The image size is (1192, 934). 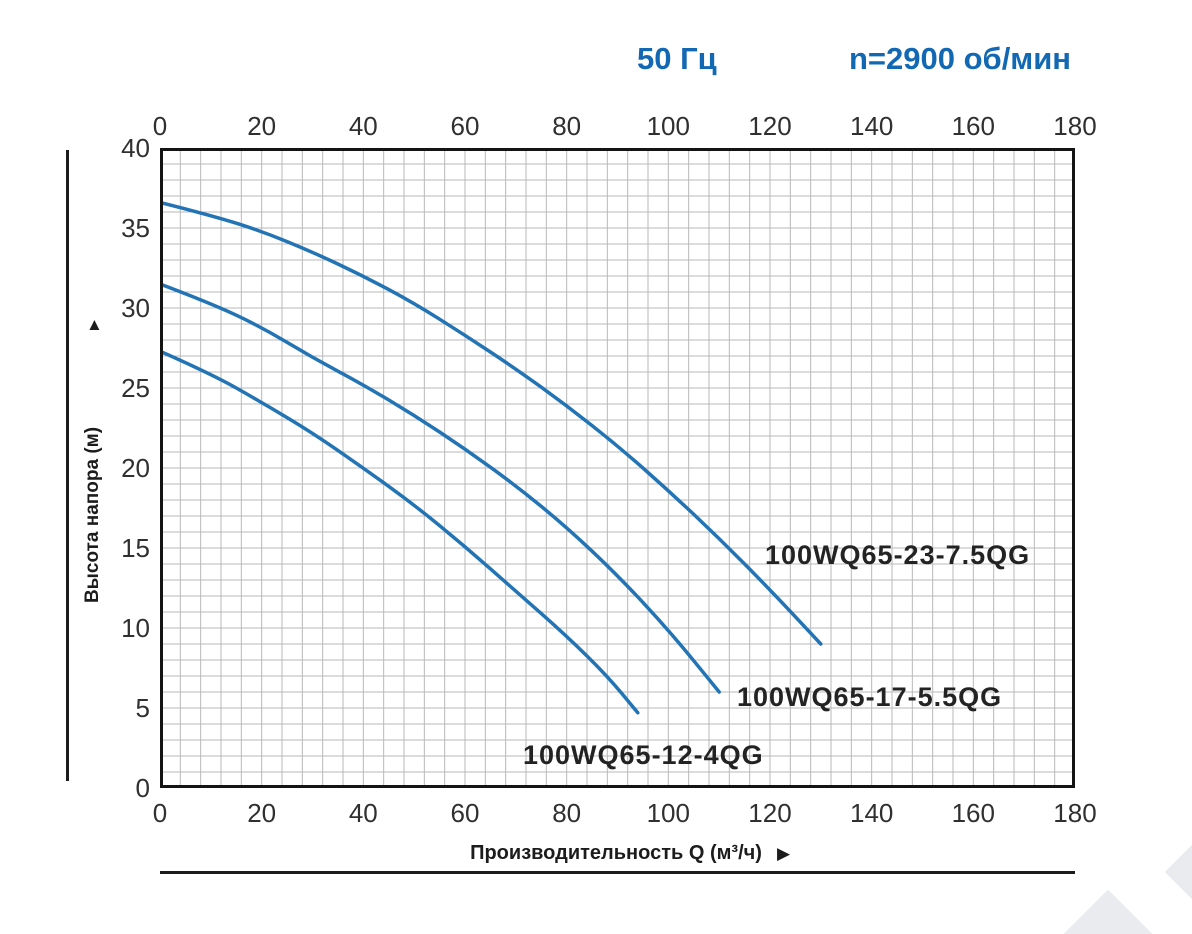 I want to click on x-axis-title: Производительность Q (м³/ч), so click(x=616, y=853).